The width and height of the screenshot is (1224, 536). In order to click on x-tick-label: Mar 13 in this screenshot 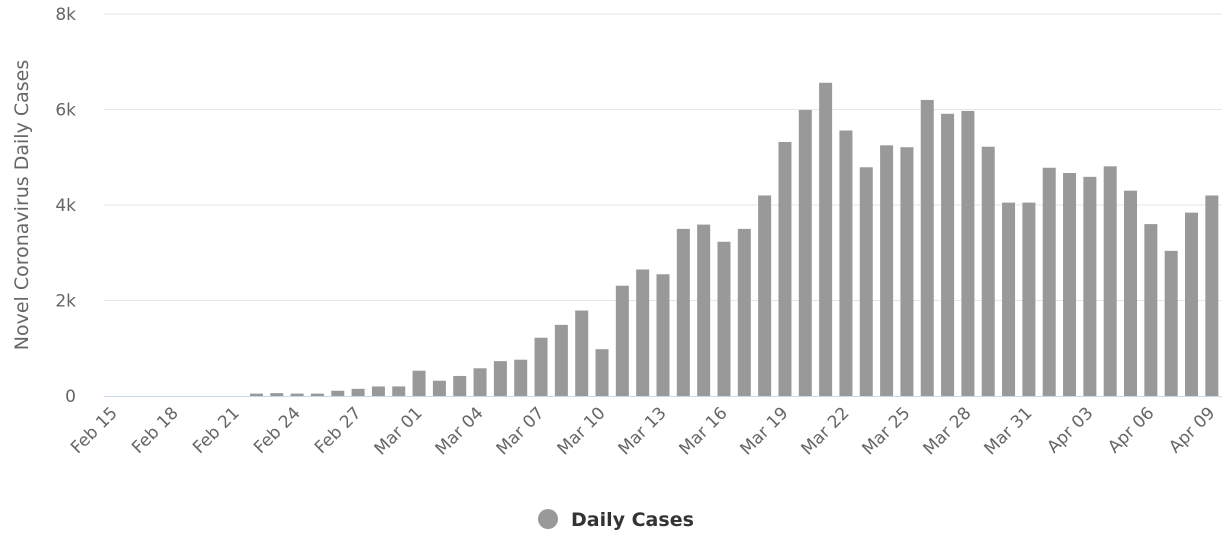, I will do `click(643, 431)`.